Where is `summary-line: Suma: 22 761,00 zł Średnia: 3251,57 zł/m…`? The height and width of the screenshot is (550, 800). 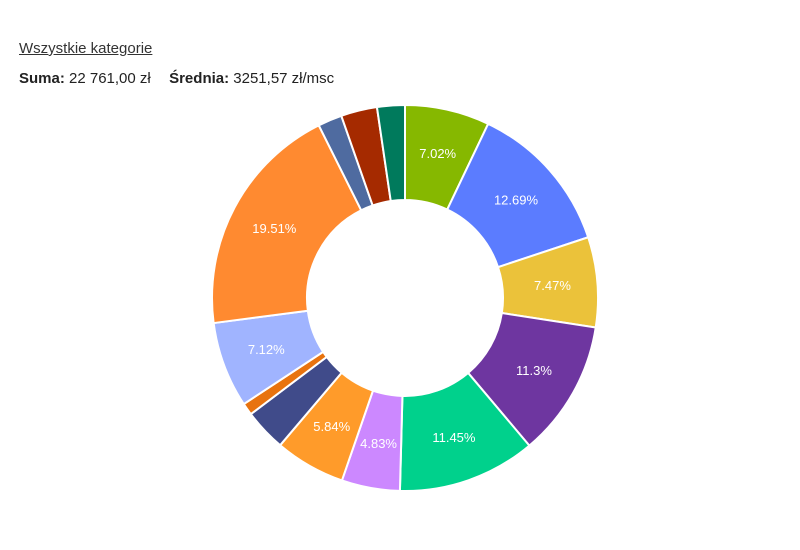 summary-line: Suma: 22 761,00 zł Średnia: 3251,57 zł/m… is located at coordinates (176, 78).